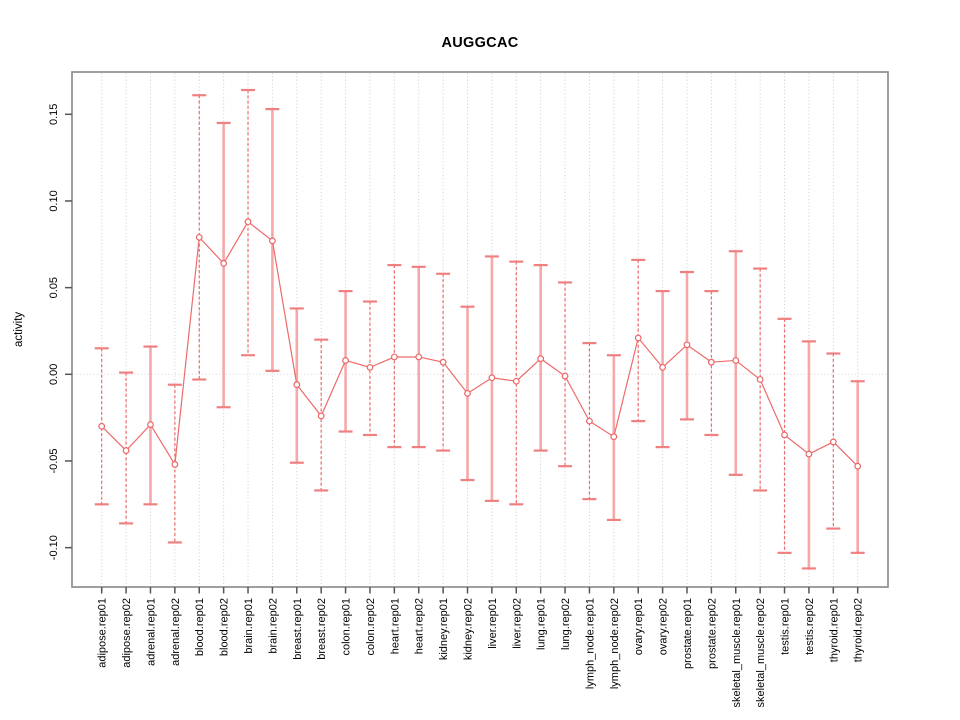  Describe the element at coordinates (834, 630) in the screenshot. I see `x-category-label: thyroid.rep01` at that location.